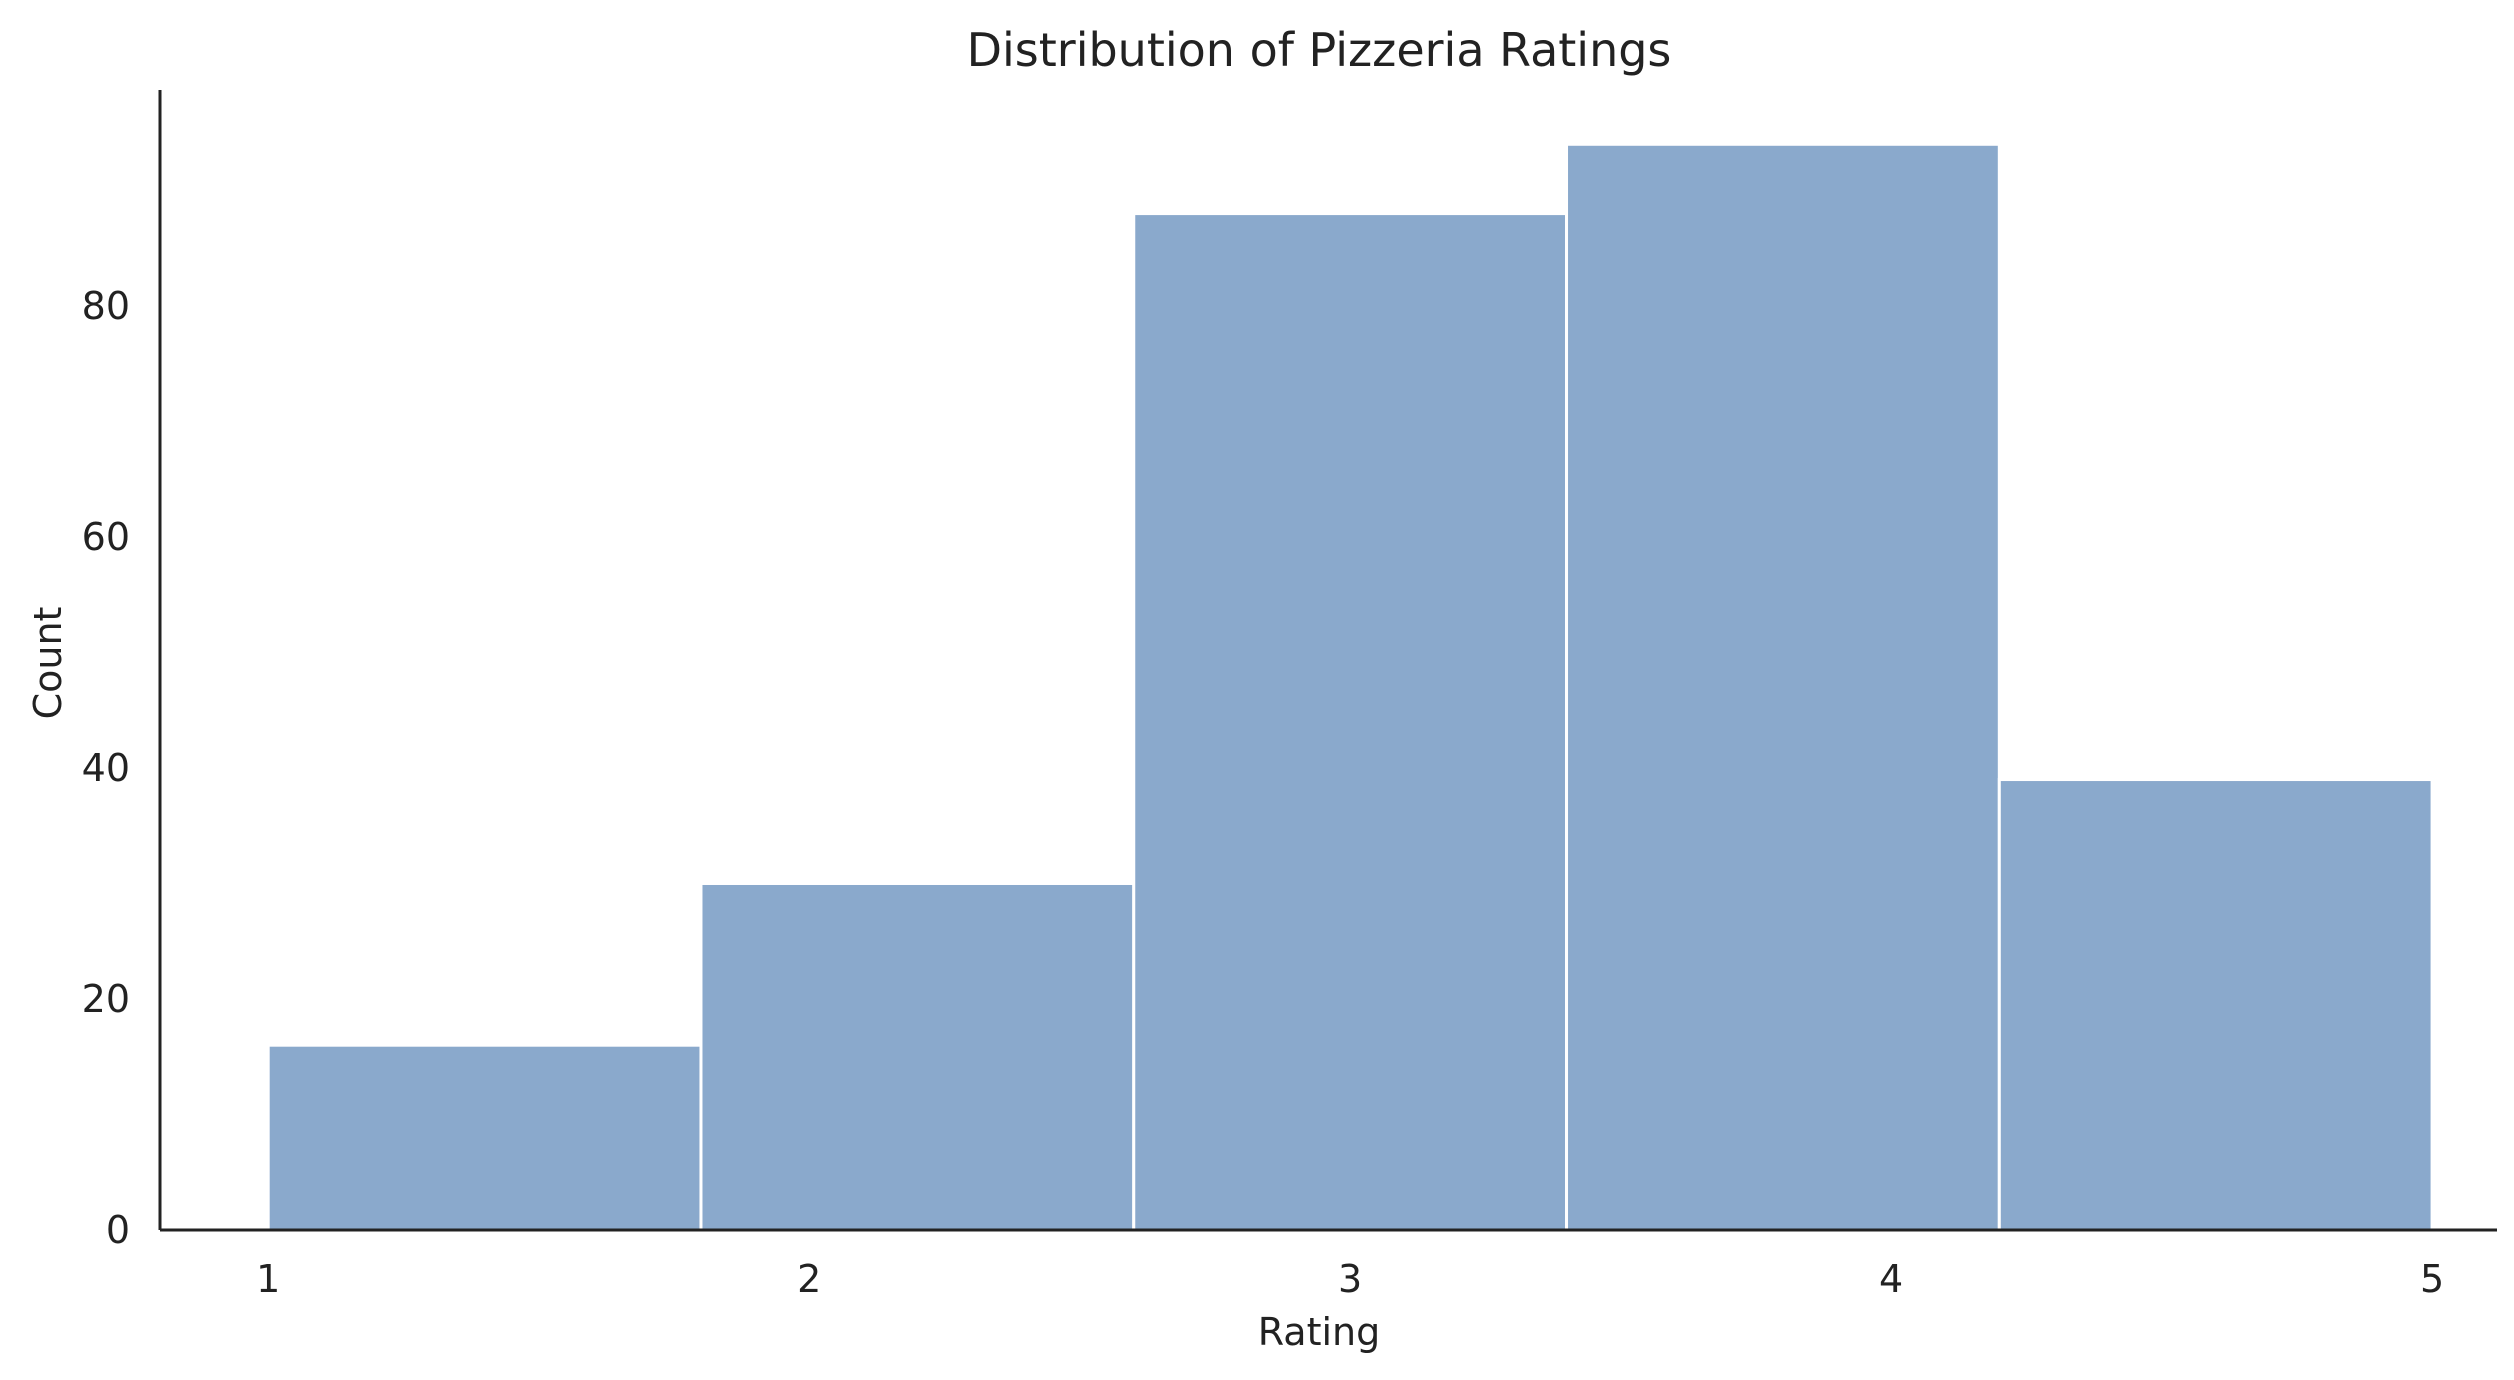  What do you see at coordinates (809, 1279) in the screenshot?
I see `x-tick-label: 2` at bounding box center [809, 1279].